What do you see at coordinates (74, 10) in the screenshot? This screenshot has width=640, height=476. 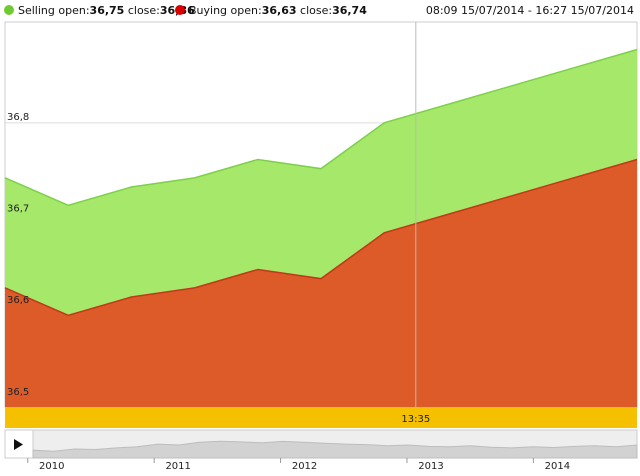 I see `legend-selling-open-label: open:` at bounding box center [74, 10].